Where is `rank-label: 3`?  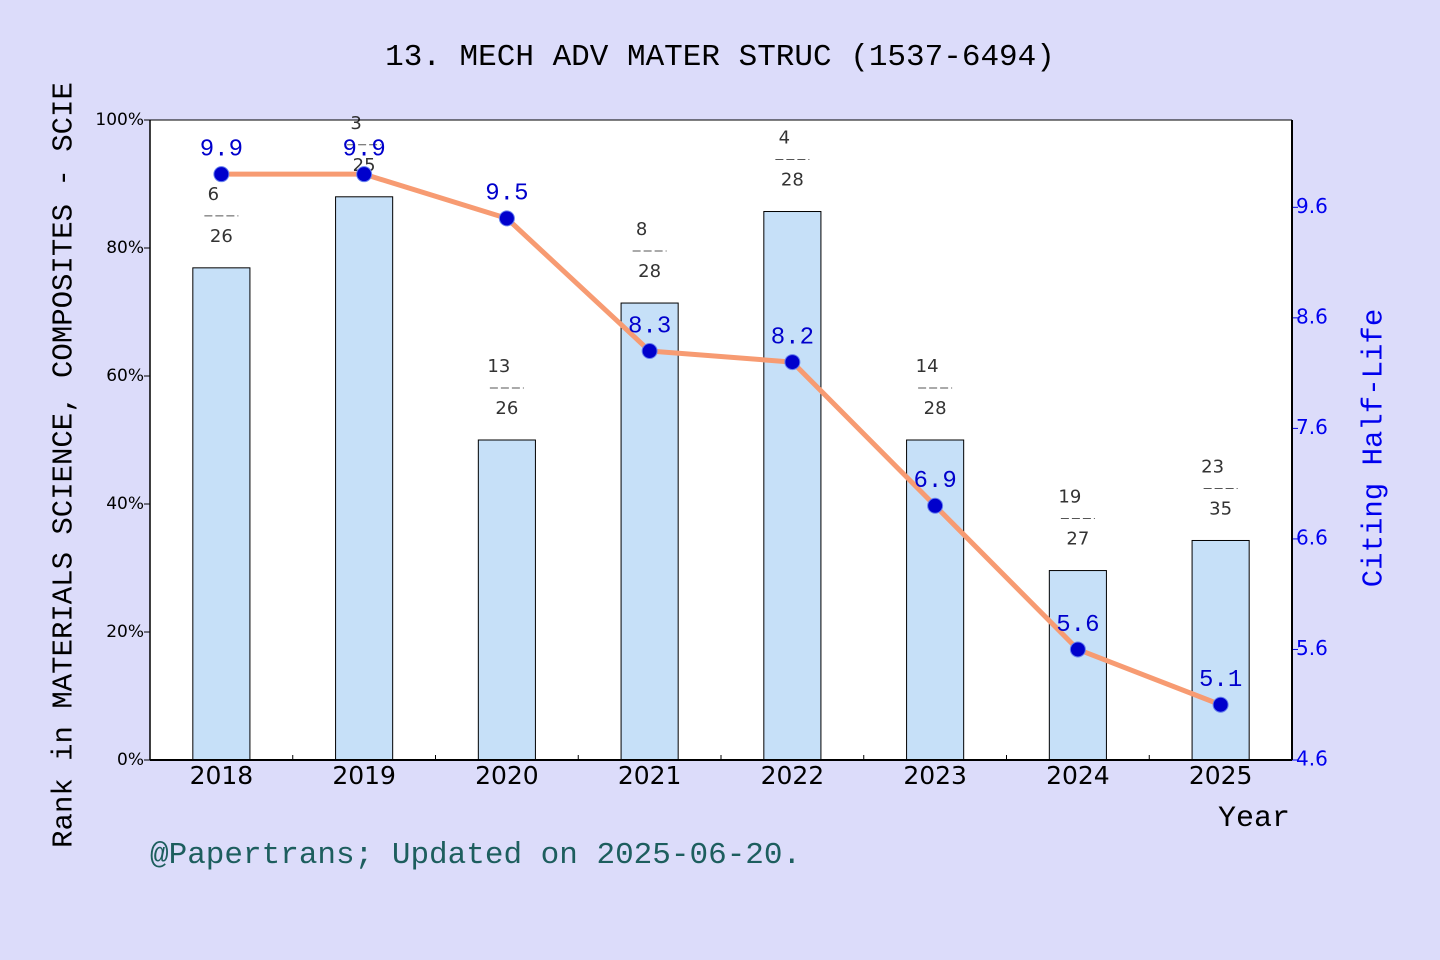 rank-label: 3 is located at coordinates (355, 123).